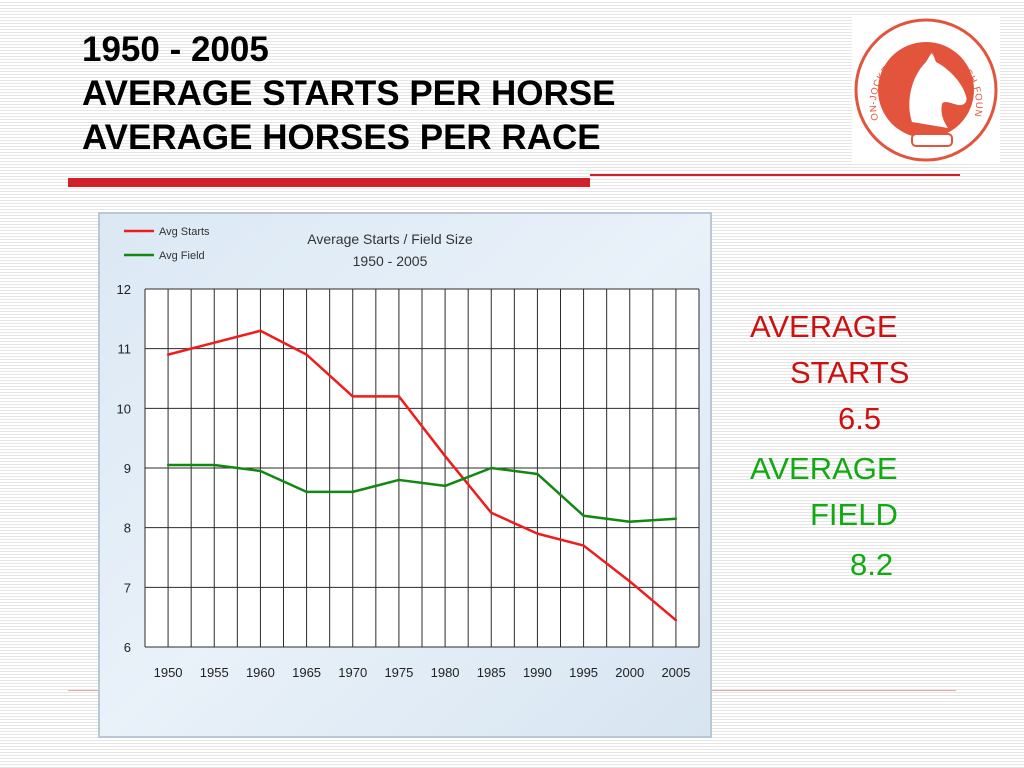 Image resolution: width=1024 pixels, height=768 pixels. I want to click on data-point-avg-field-2005, so click(676, 518).